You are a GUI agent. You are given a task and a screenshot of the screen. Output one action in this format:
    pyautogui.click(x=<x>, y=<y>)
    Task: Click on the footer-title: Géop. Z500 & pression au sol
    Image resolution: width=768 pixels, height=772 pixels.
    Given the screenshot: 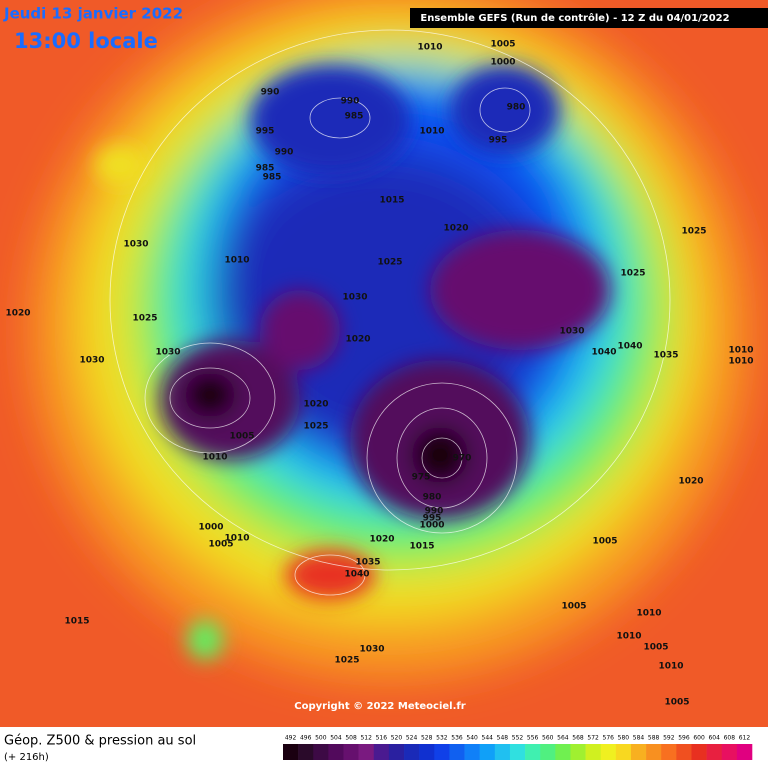 What is the action you would take?
    pyautogui.click(x=100, y=741)
    